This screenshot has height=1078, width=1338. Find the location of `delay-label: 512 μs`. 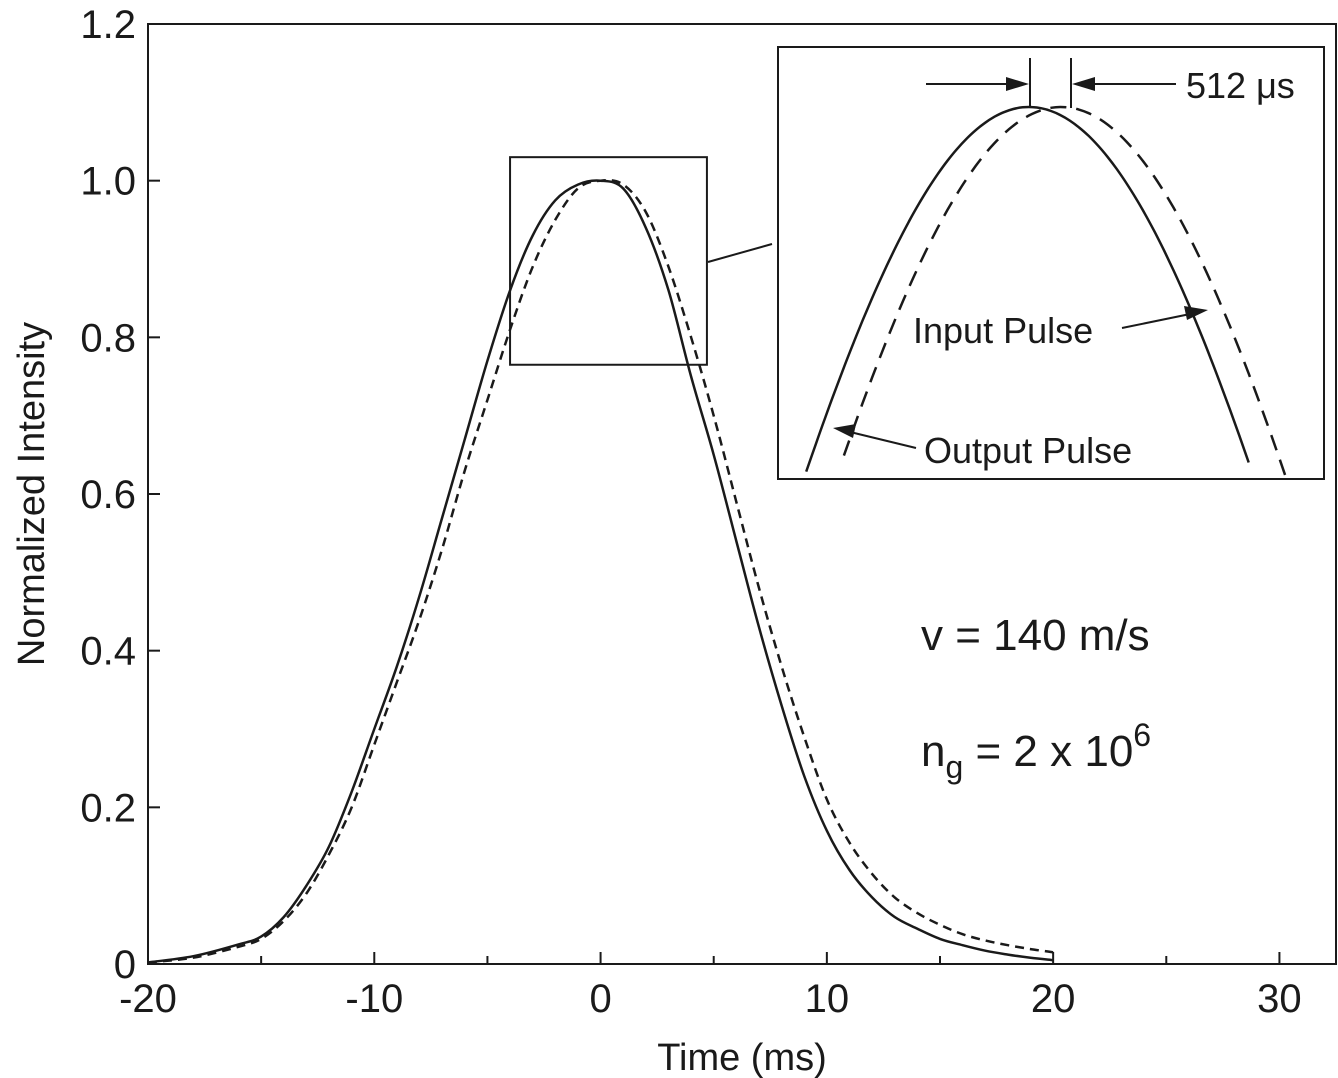

delay-label: 512 μs is located at coordinates (1240, 85).